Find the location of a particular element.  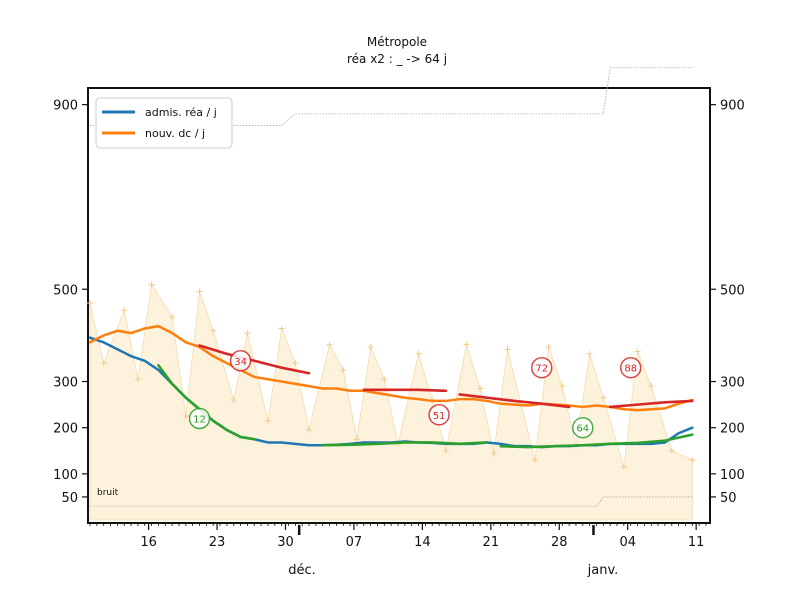

y-tick-label-left: 900 is located at coordinates (65, 106).